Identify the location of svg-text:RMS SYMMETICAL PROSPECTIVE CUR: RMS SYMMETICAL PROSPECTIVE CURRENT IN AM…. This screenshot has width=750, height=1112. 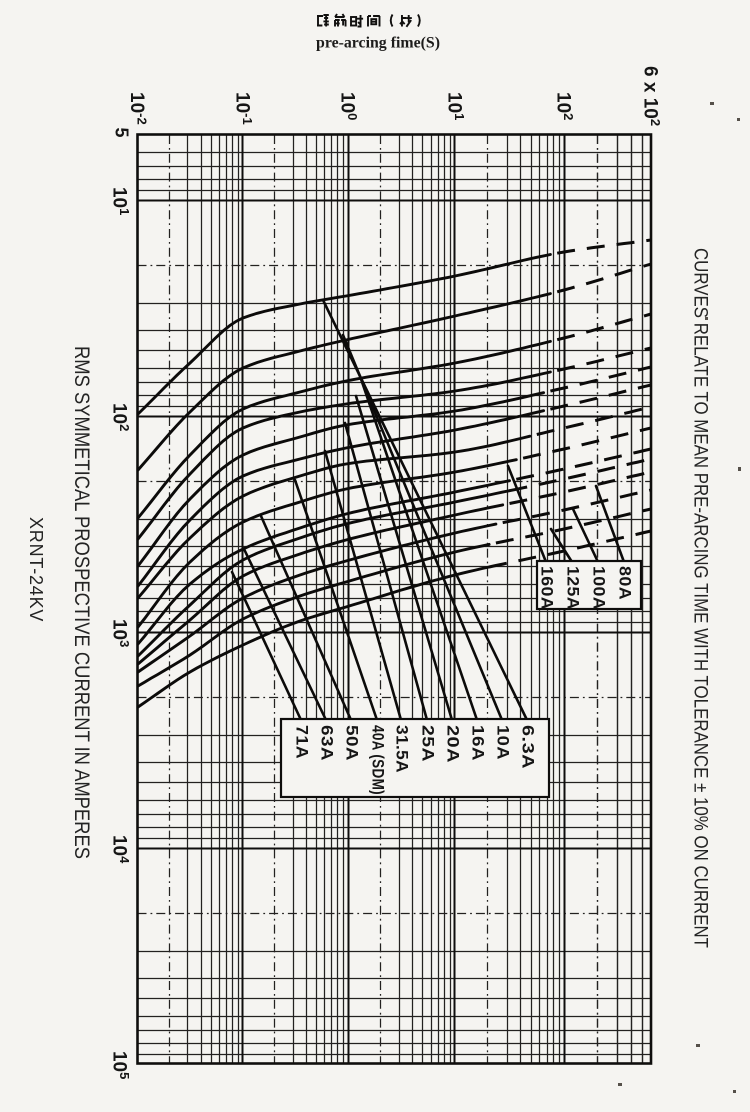
(81, 602).